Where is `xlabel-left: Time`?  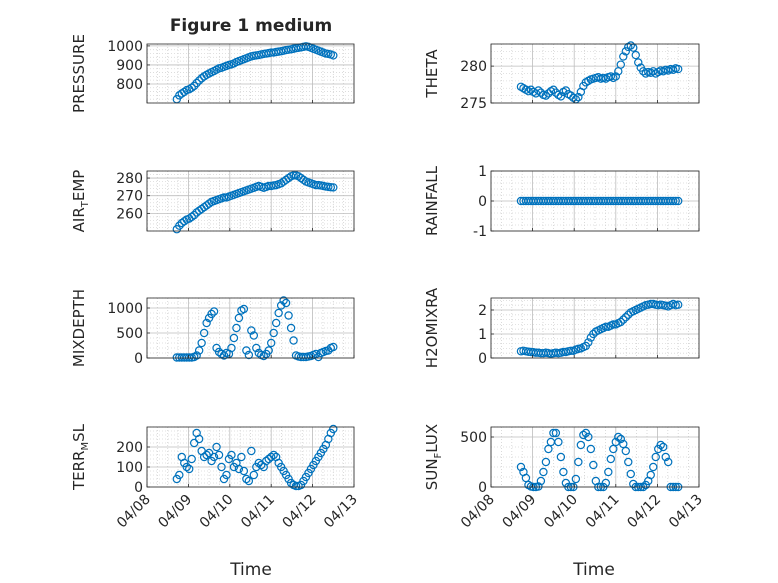 xlabel-left: Time is located at coordinates (250, 570).